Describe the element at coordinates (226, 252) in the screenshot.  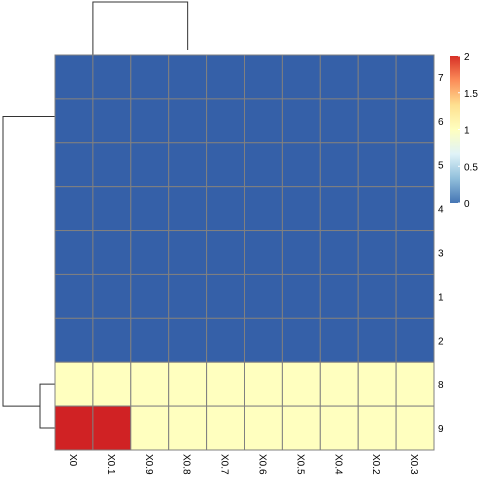
I see `heatmap-cell-3-X0.7` at that location.